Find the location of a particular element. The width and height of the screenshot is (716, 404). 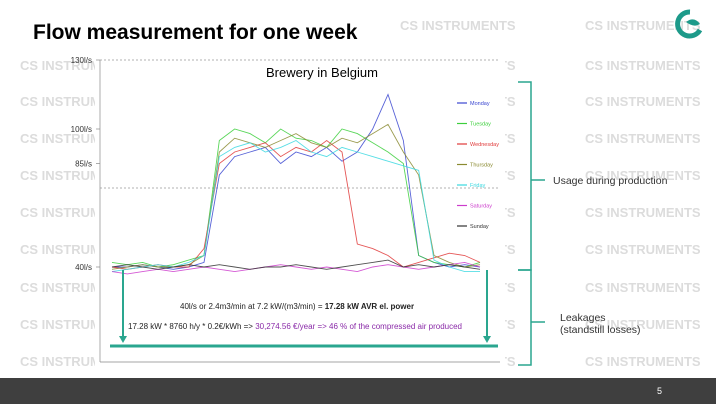

leakage-bracket is located at coordinates (525, 317).